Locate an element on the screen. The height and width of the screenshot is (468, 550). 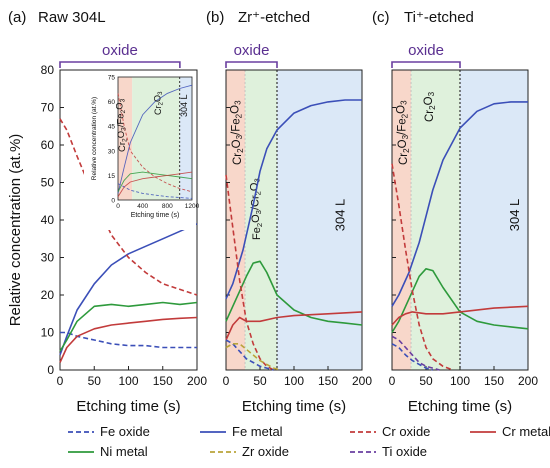
legend-item-fe-metal: Fe metal is located at coordinates (241, 431).